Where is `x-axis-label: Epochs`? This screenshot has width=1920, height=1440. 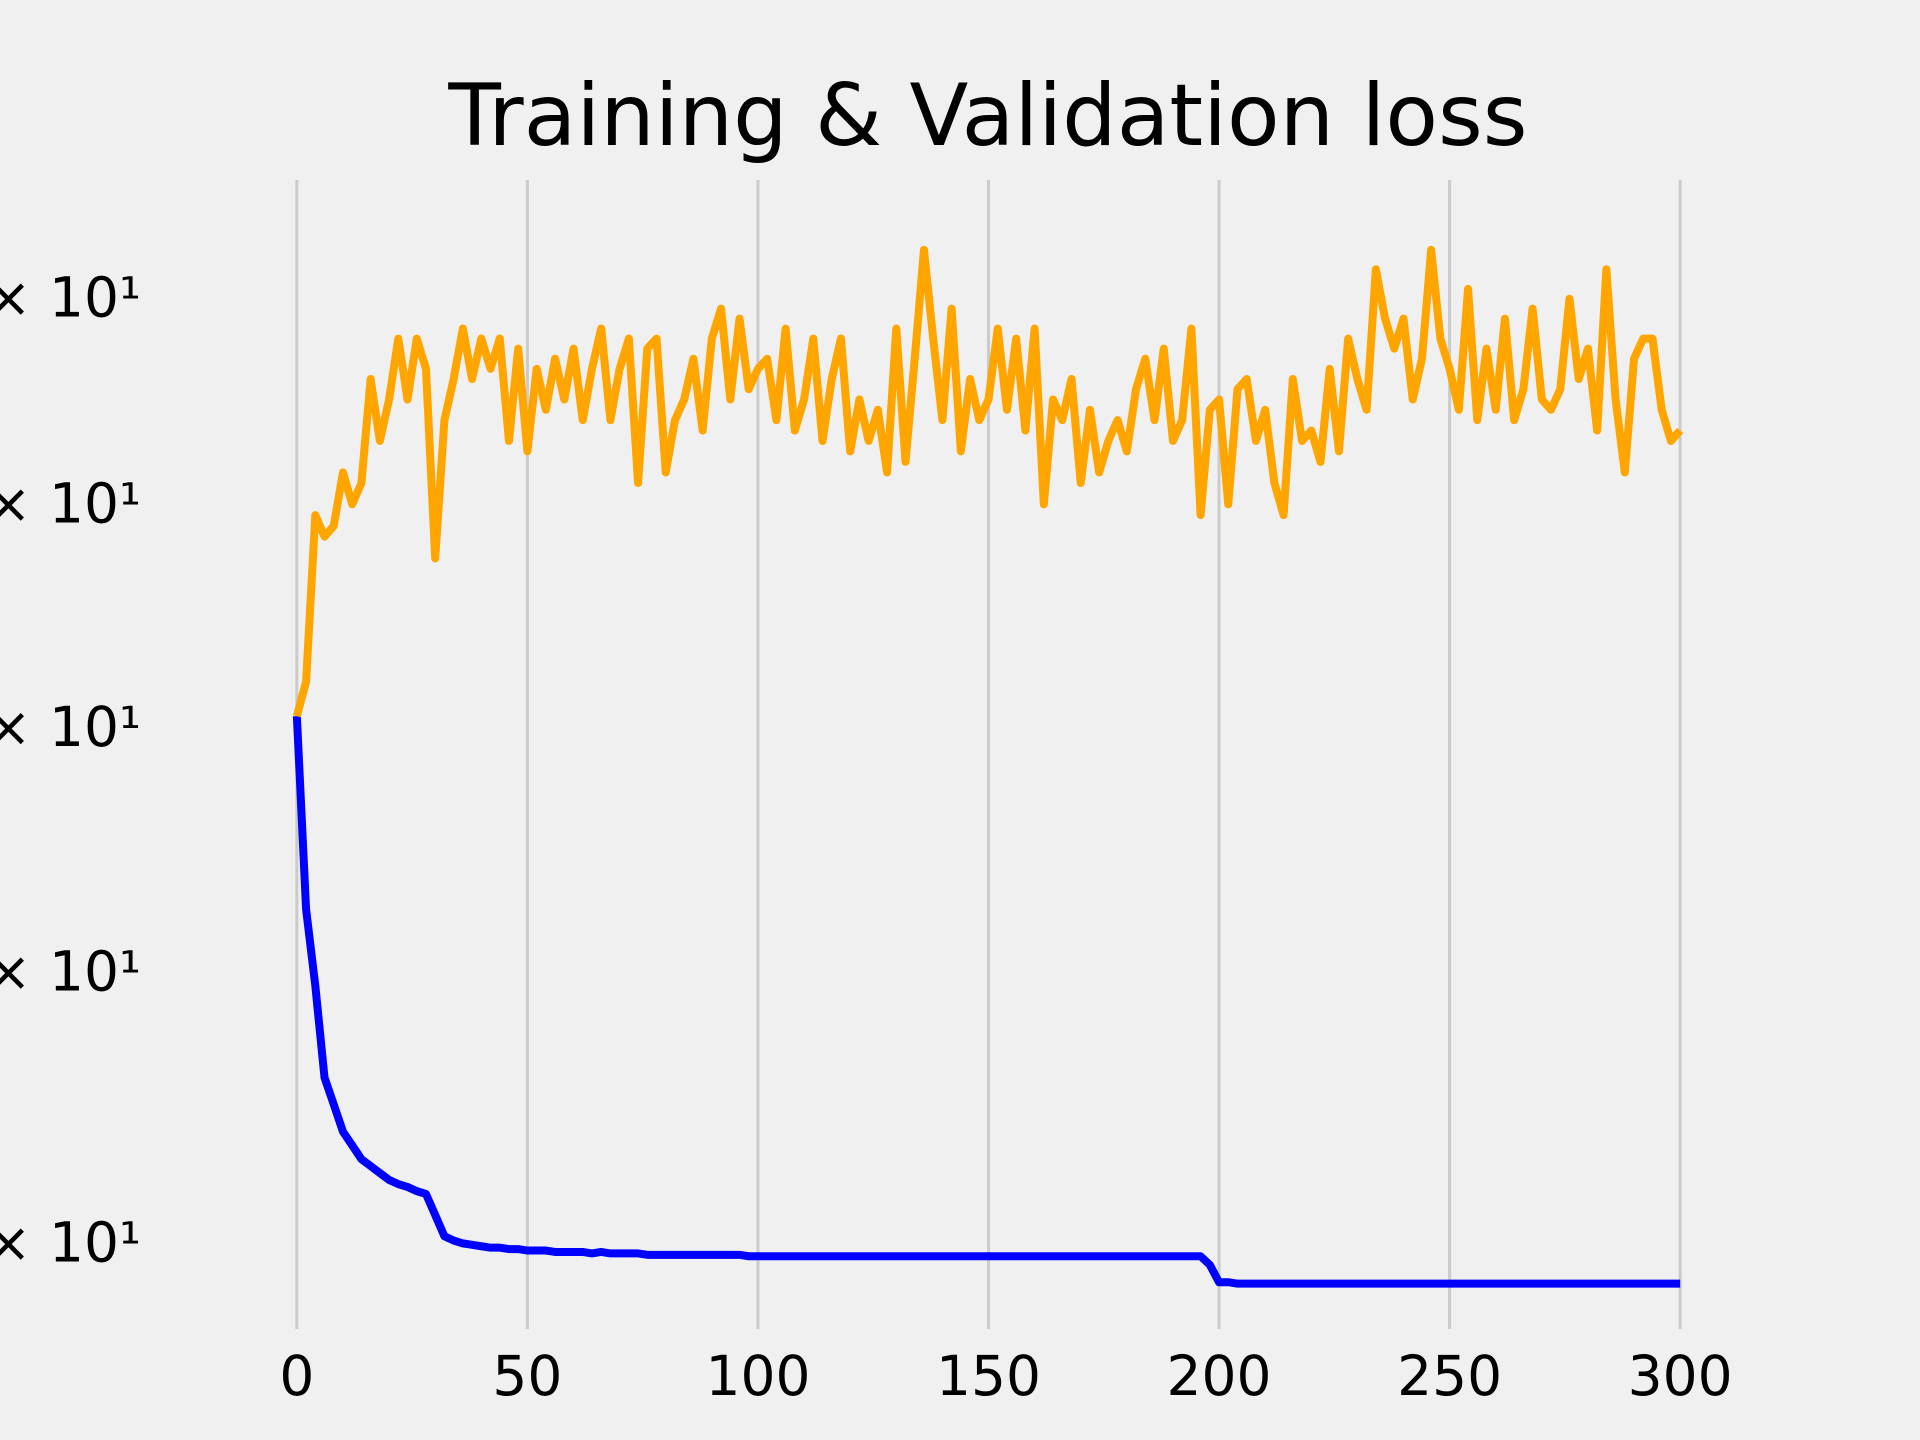 x-axis-label: Epochs is located at coordinates (988, 1436).